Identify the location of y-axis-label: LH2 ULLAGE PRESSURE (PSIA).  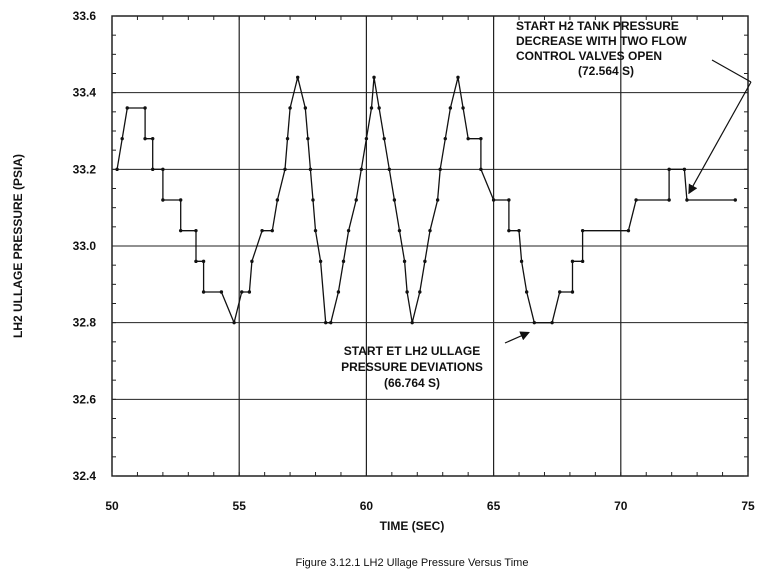
(18, 246).